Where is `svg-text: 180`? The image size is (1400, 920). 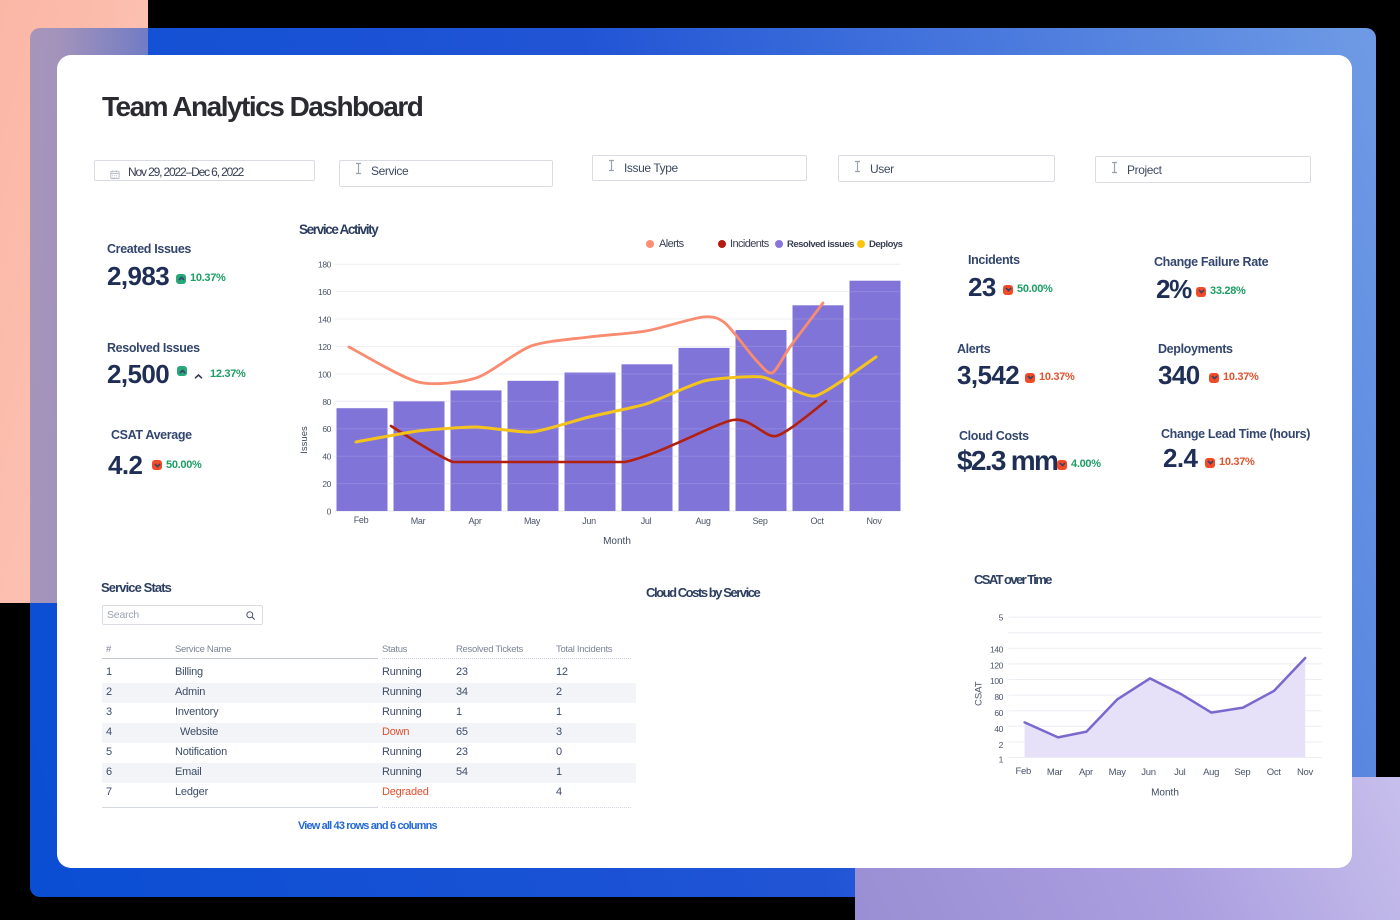
svg-text: 180 is located at coordinates (325, 265).